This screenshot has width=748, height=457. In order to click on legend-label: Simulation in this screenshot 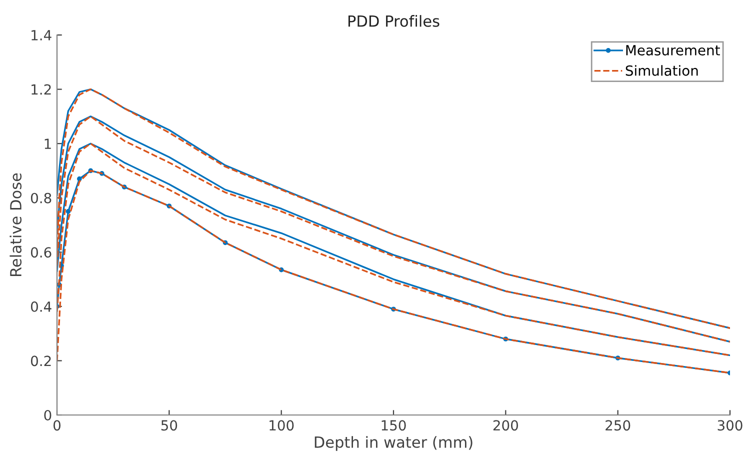, I will do `click(662, 70)`.